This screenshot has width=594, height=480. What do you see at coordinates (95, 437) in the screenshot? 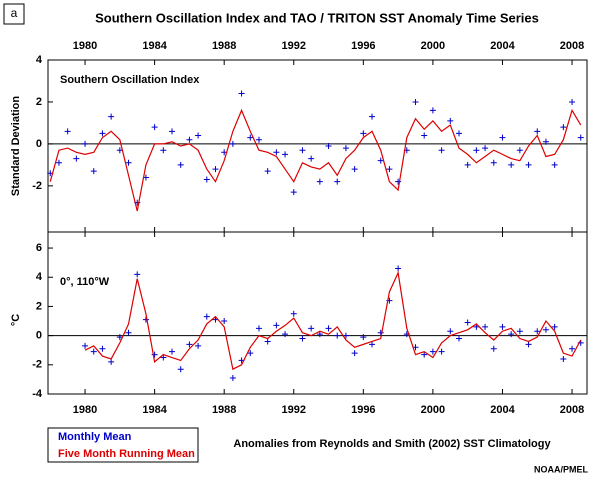
I see `legend-entry: Monthly Mean` at bounding box center [95, 437].